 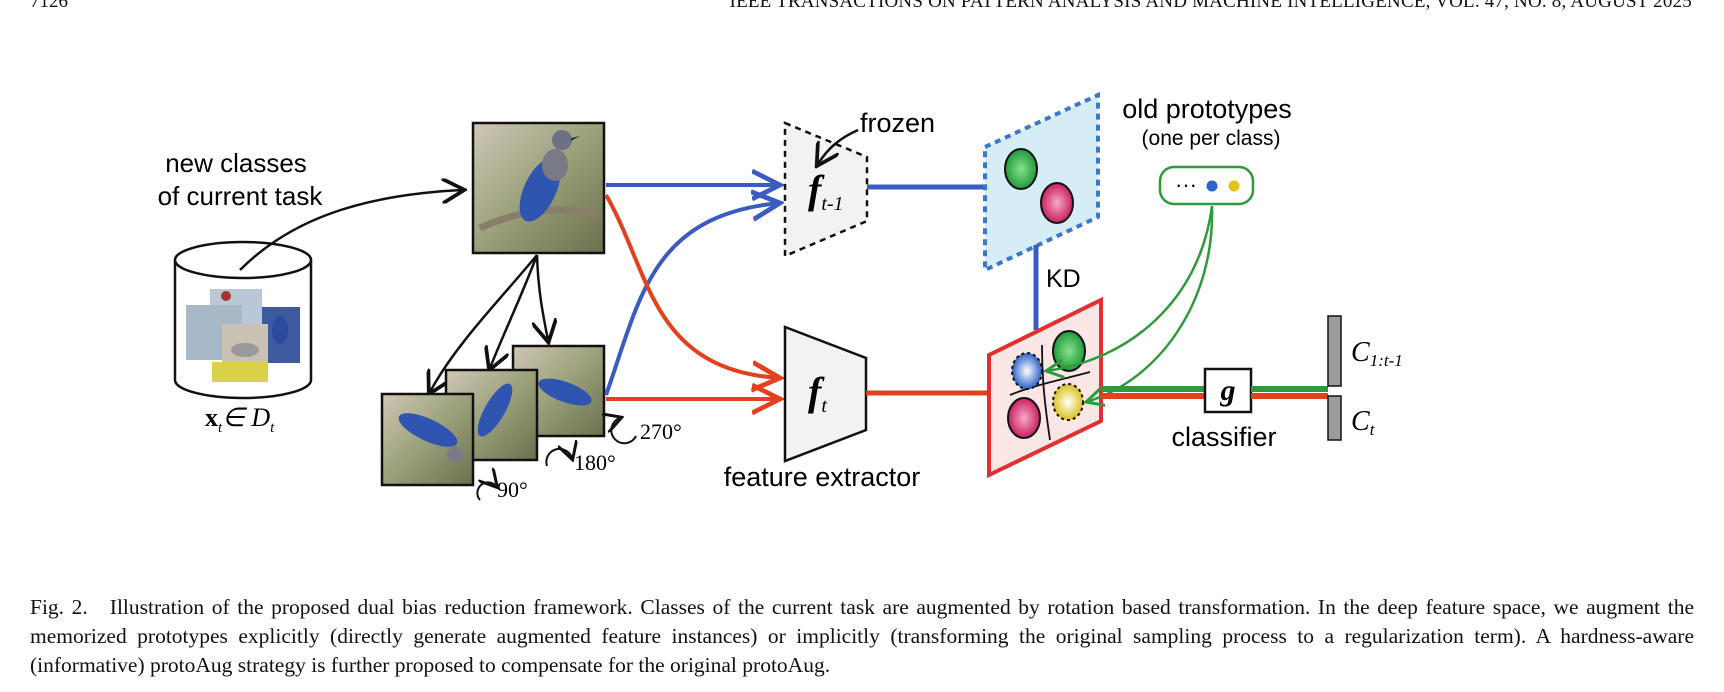 What do you see at coordinates (211, 417) in the screenshot?
I see `dataset-x: x` at bounding box center [211, 417].